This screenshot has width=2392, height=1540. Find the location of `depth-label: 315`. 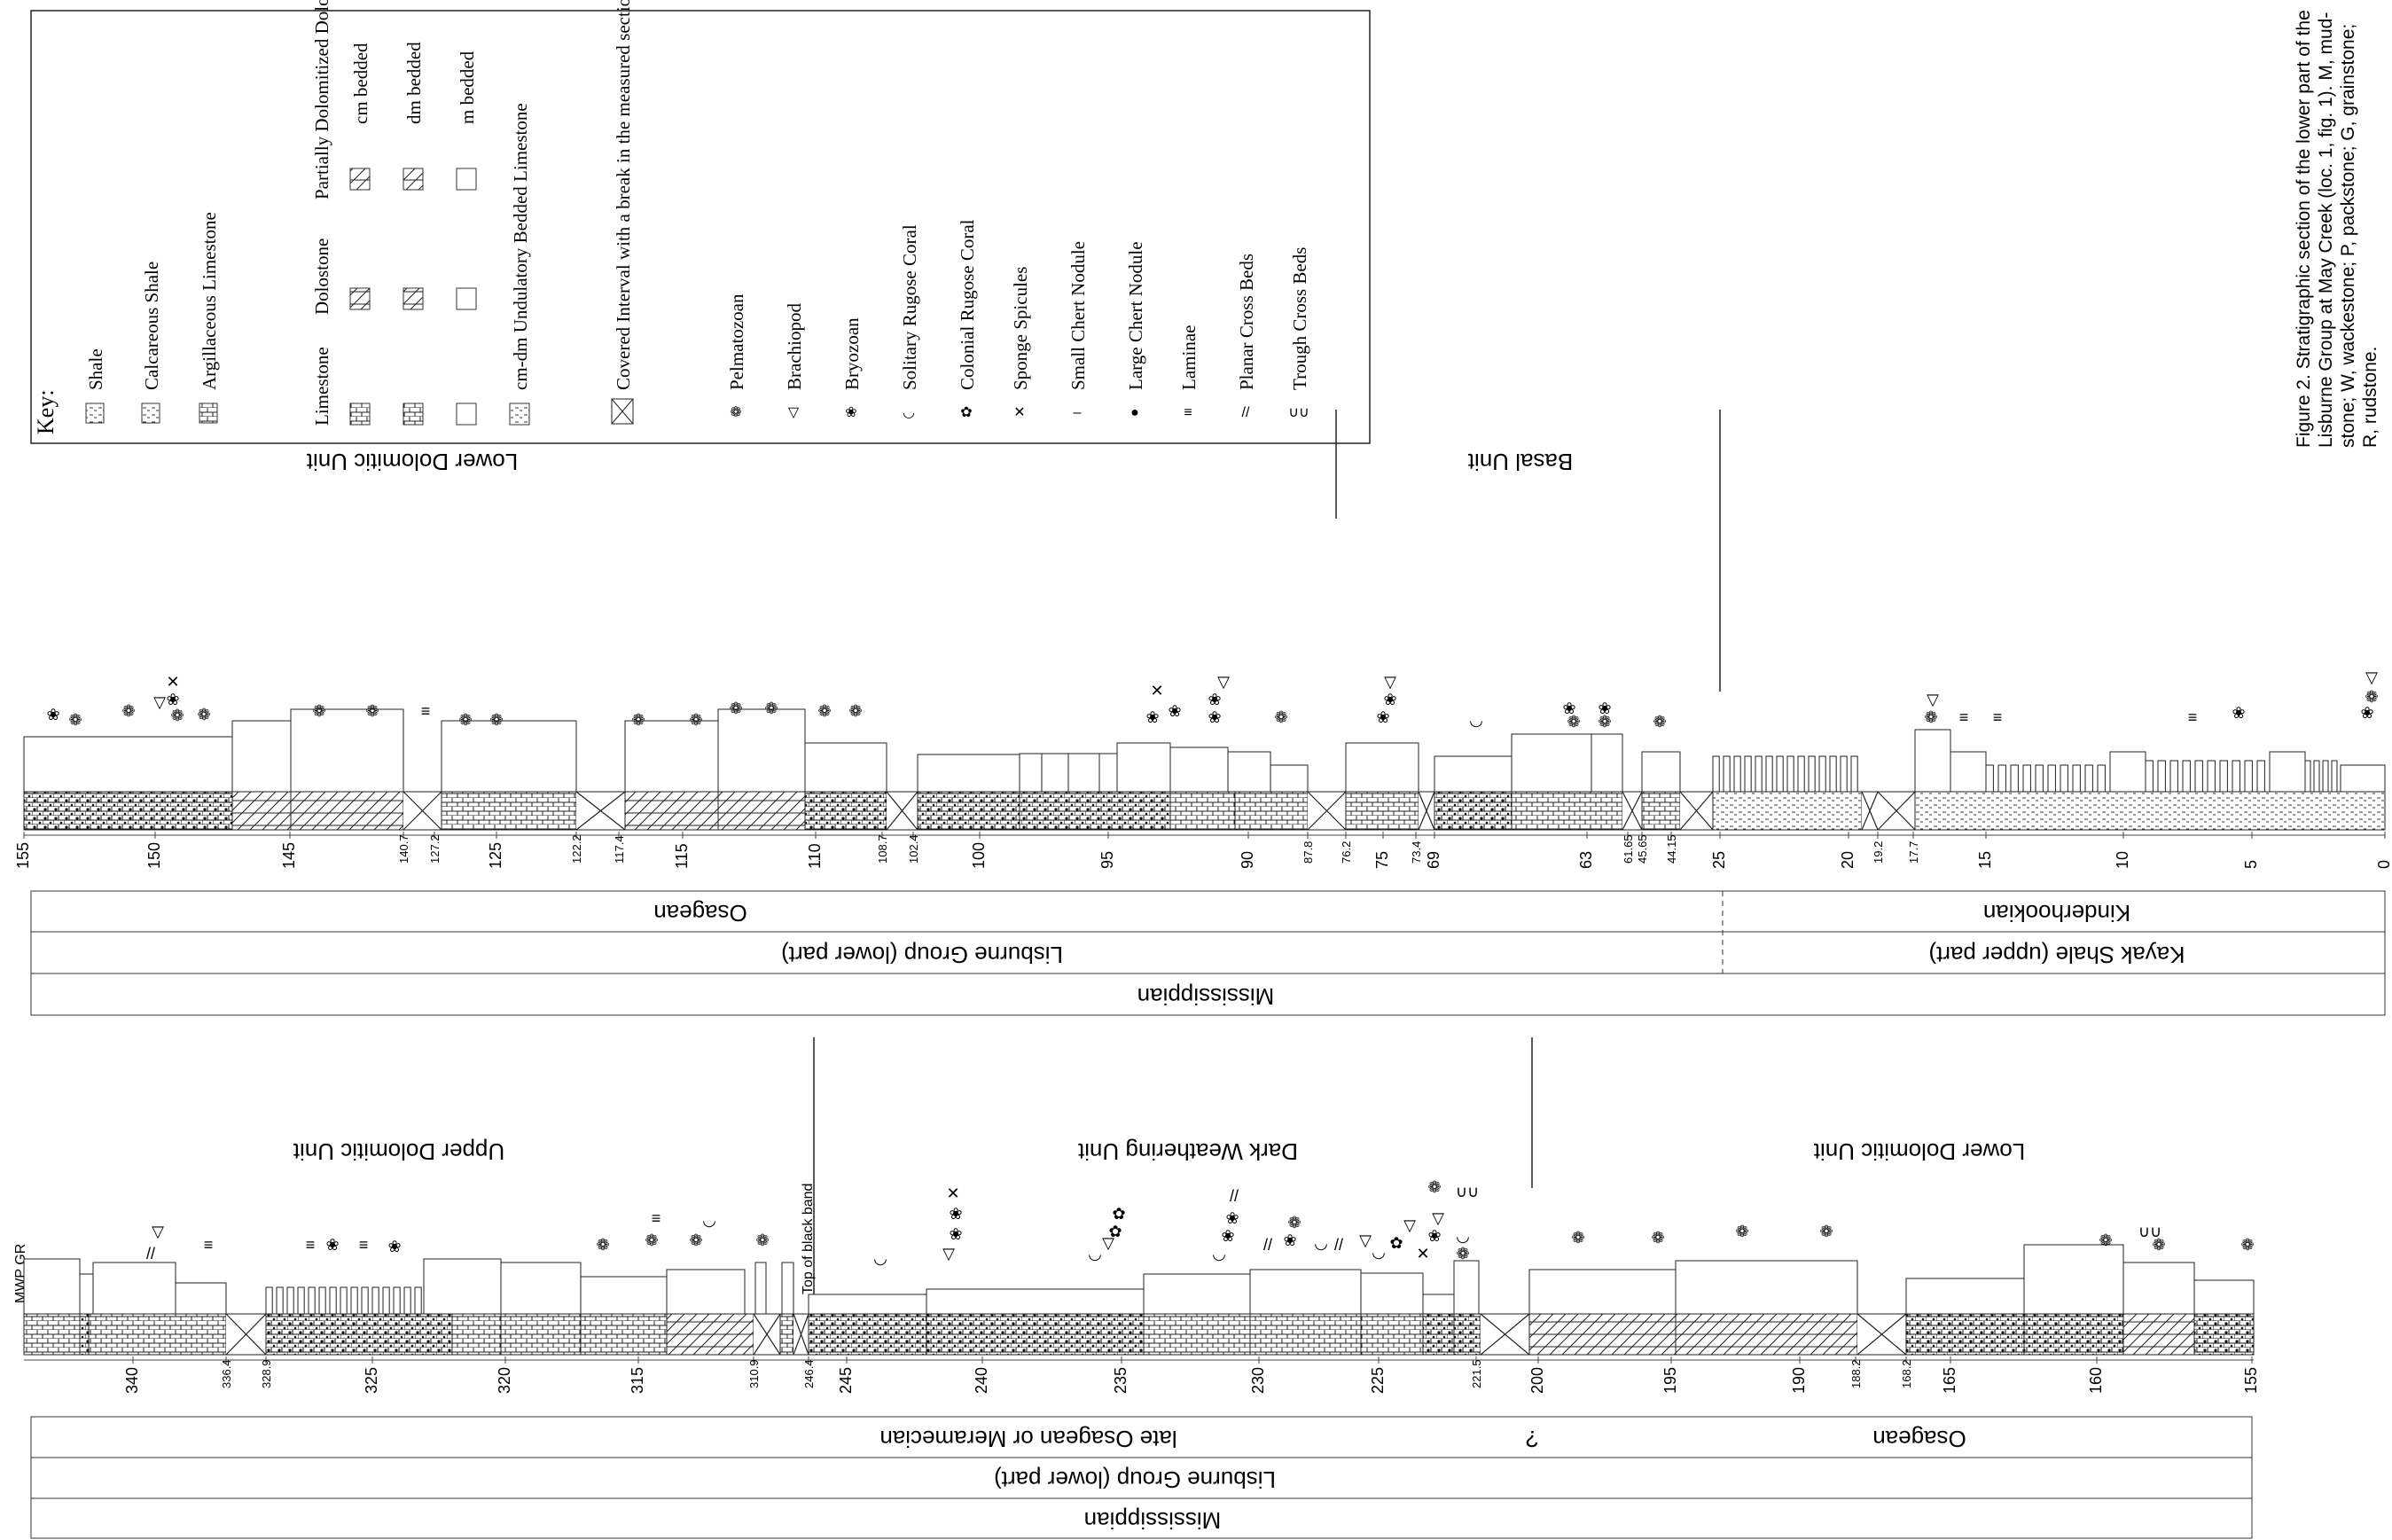

depth-label: 315 is located at coordinates (637, 1380).